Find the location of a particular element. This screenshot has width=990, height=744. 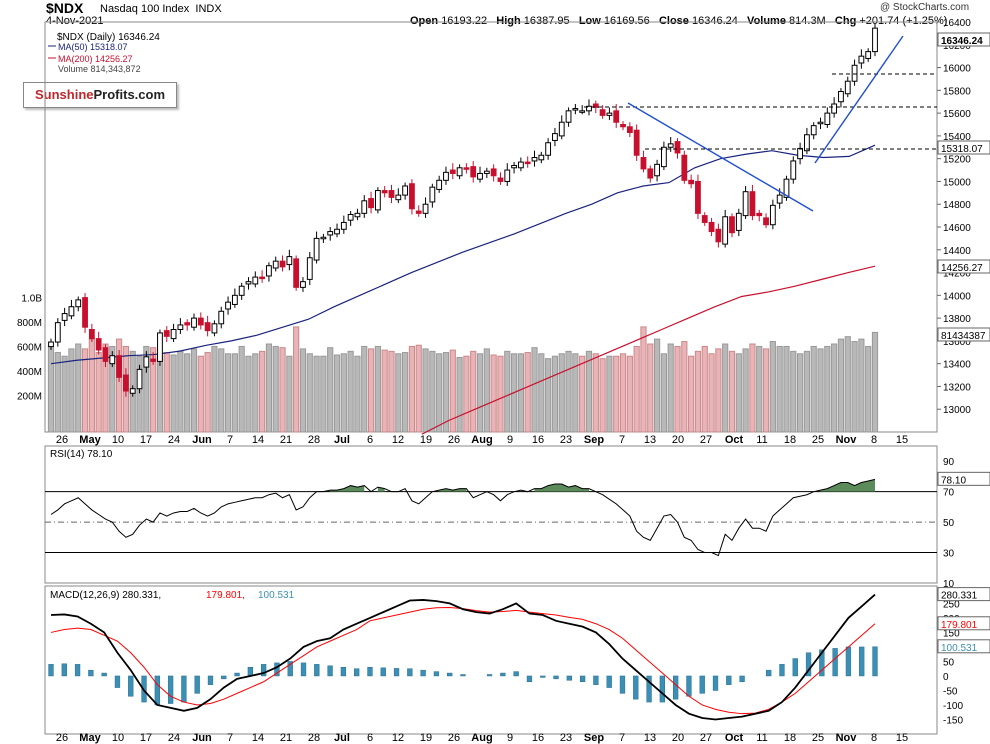

legend-ma50: MA(50) 15318.07 is located at coordinates (93, 47).